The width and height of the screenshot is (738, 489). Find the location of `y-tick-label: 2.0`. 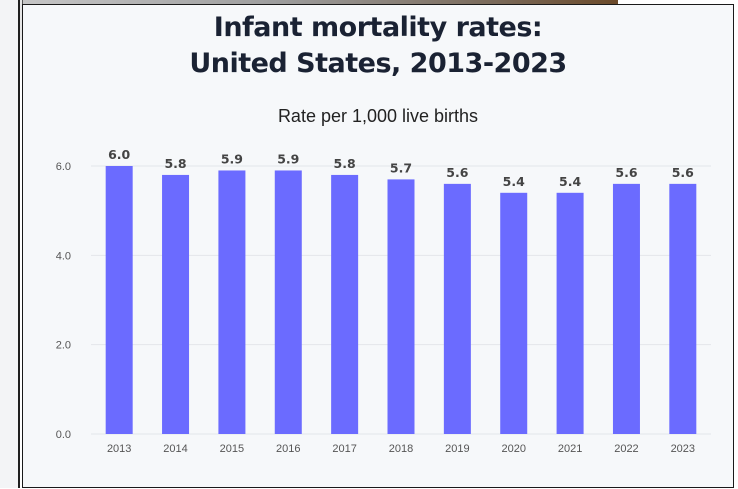

y-tick-label: 2.0 is located at coordinates (63, 346).